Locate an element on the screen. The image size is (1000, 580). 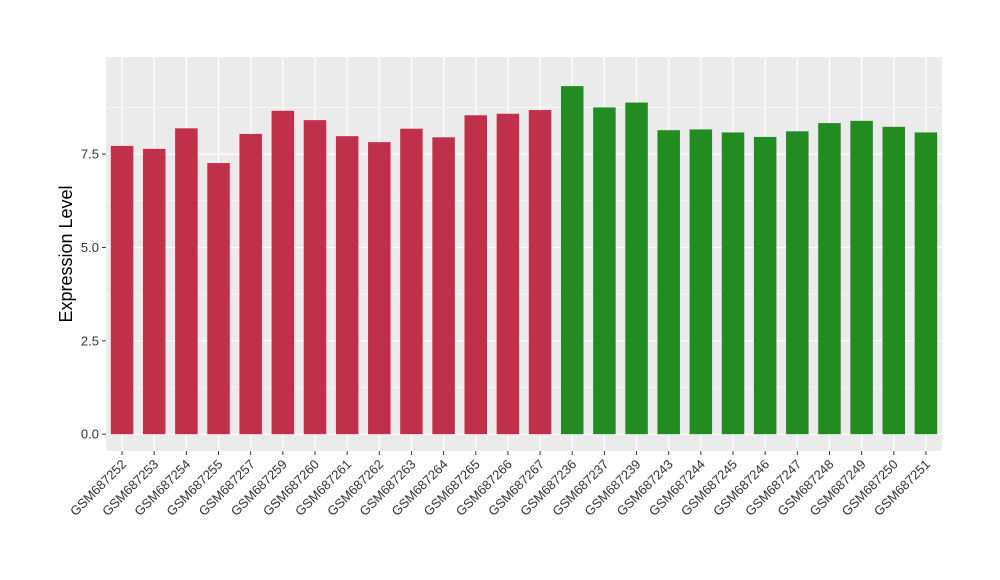
y-axis: 0.0 2.5 5.0 7.5 is located at coordinates (93, 294).